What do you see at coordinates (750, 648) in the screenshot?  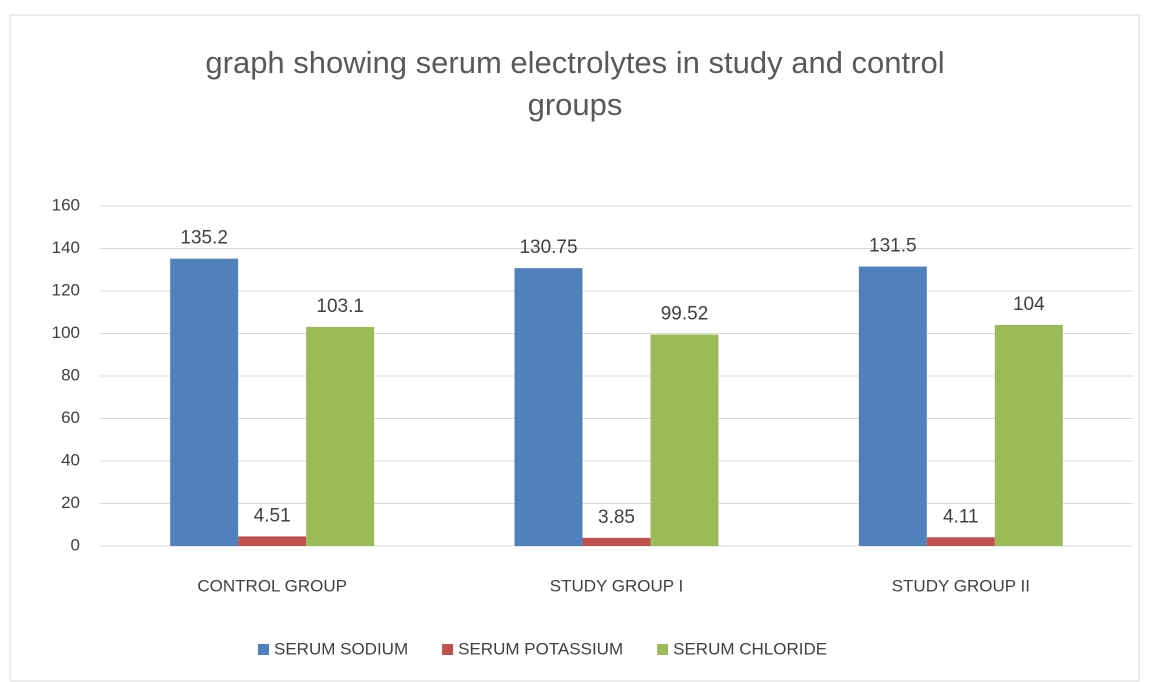 I see `legend-label: SERUM CHLORIDE` at bounding box center [750, 648].